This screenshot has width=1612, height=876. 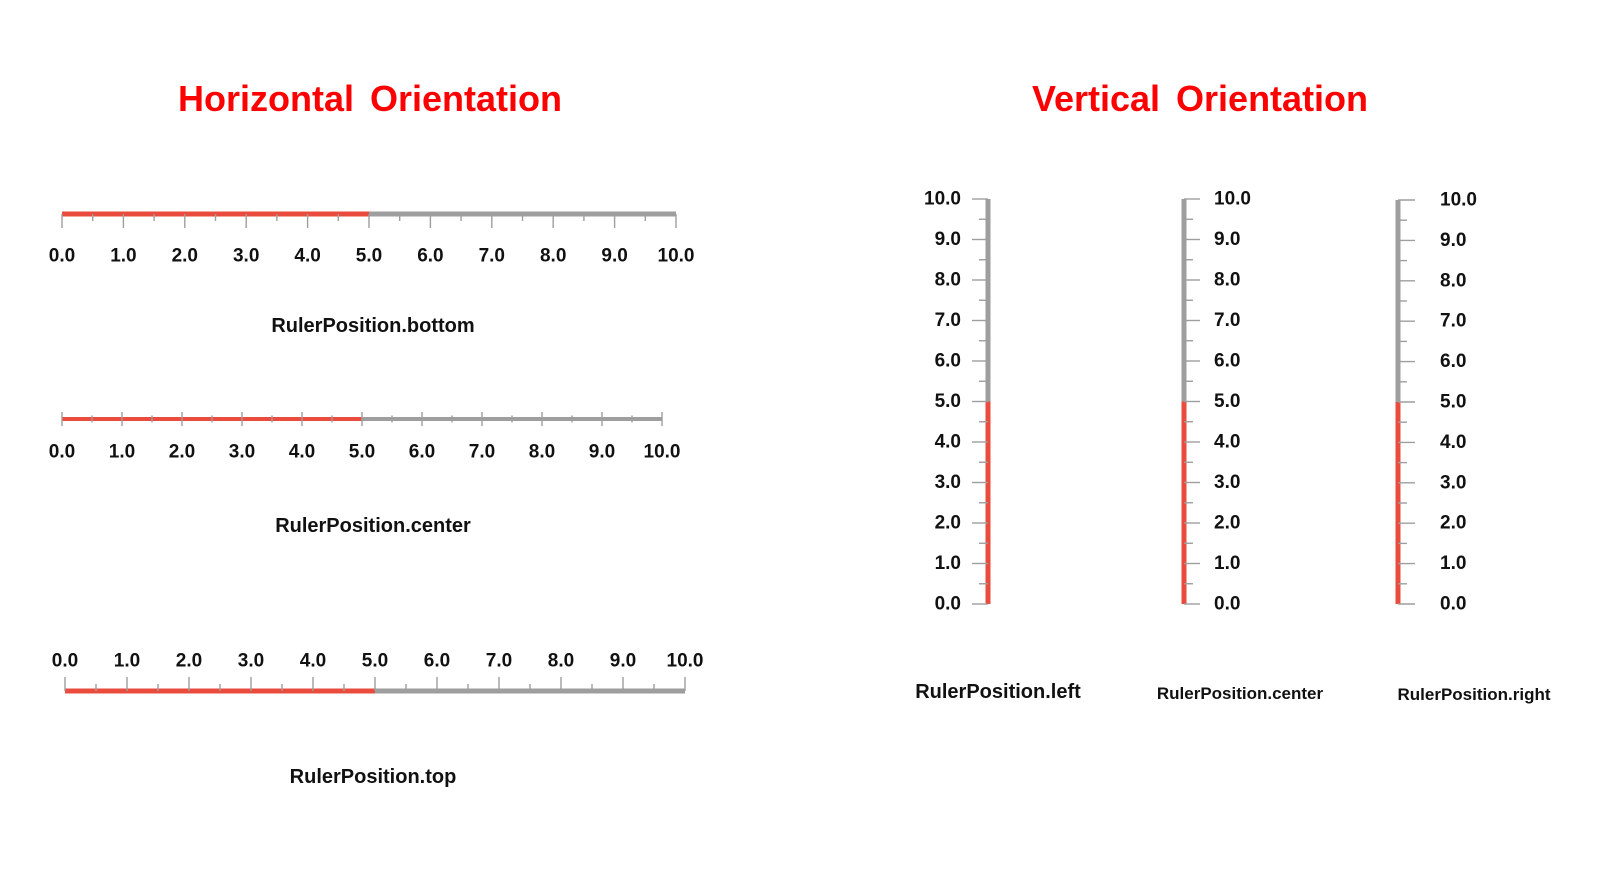 I want to click on horizontal-orientation-heading: Horizontal Orientation, so click(x=370, y=98).